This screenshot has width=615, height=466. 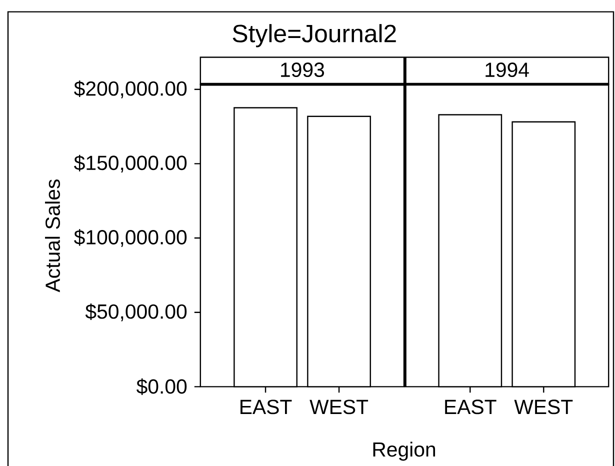 I want to click on y-tick-label: $0.00, so click(x=161, y=386).